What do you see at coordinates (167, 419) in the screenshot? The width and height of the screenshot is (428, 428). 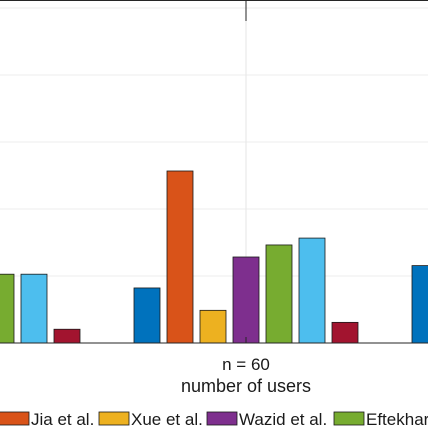 I see `legend-label: Xue et al.` at bounding box center [167, 419].